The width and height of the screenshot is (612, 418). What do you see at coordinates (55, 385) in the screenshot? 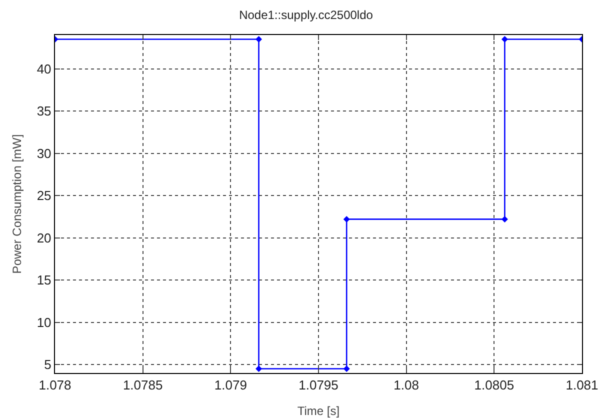
I see `x-tick-label: 1.078` at bounding box center [55, 385].